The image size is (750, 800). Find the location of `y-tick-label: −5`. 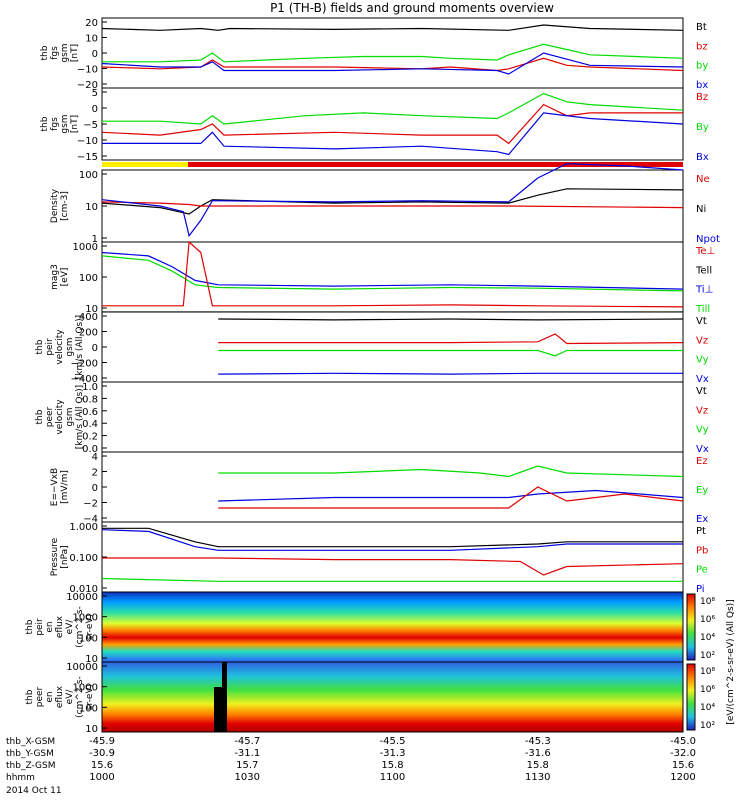

y-tick-label: −5 is located at coordinates (90, 125).